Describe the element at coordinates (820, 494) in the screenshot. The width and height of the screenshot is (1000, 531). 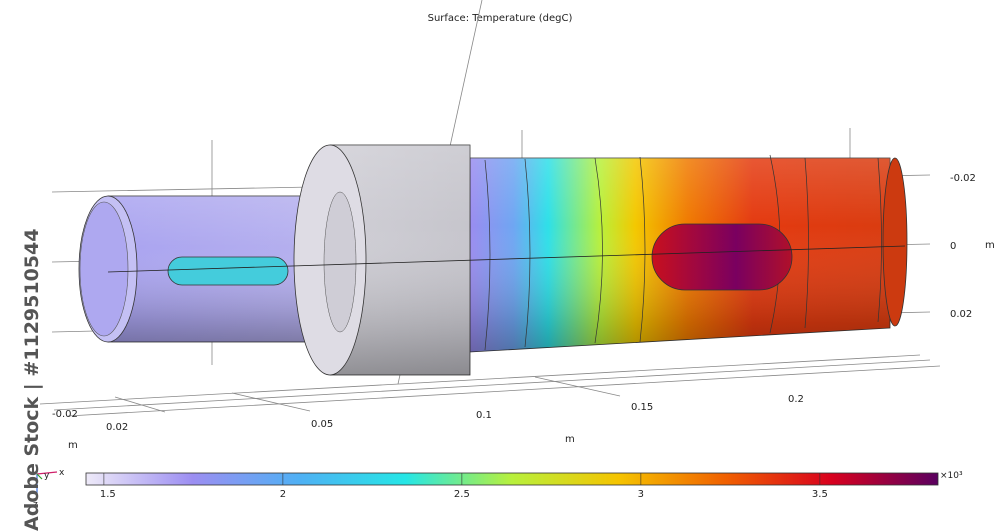
I see `colorbar-tick-label: 3.5` at that location.